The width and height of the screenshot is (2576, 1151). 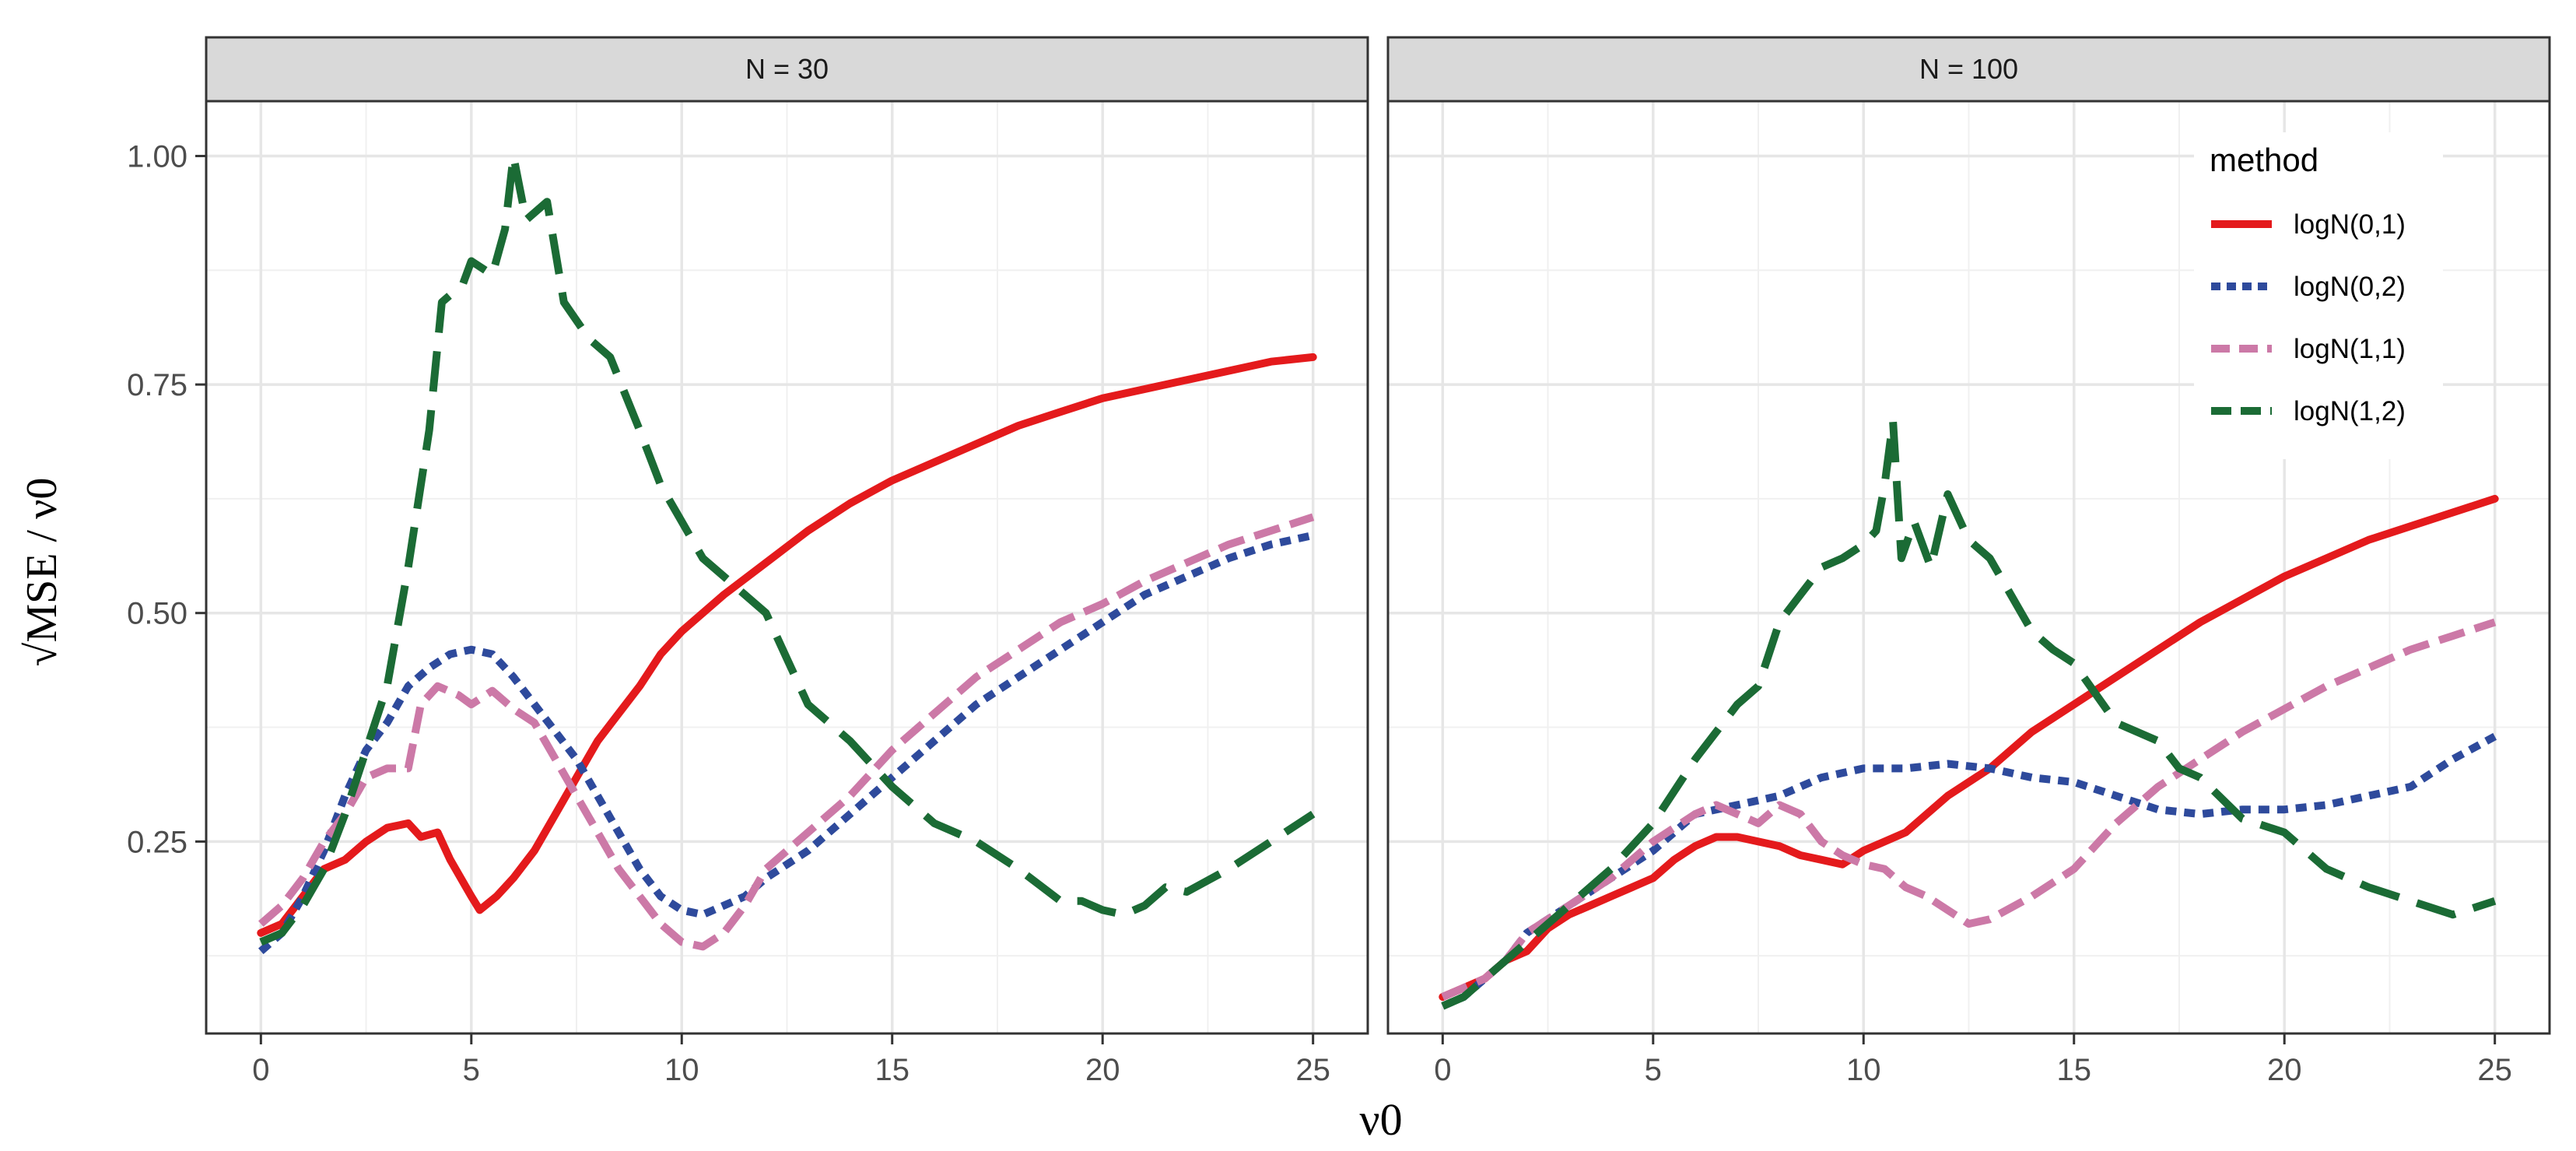 I want to click on legend-label: logN(0,1), so click(x=2350, y=224).